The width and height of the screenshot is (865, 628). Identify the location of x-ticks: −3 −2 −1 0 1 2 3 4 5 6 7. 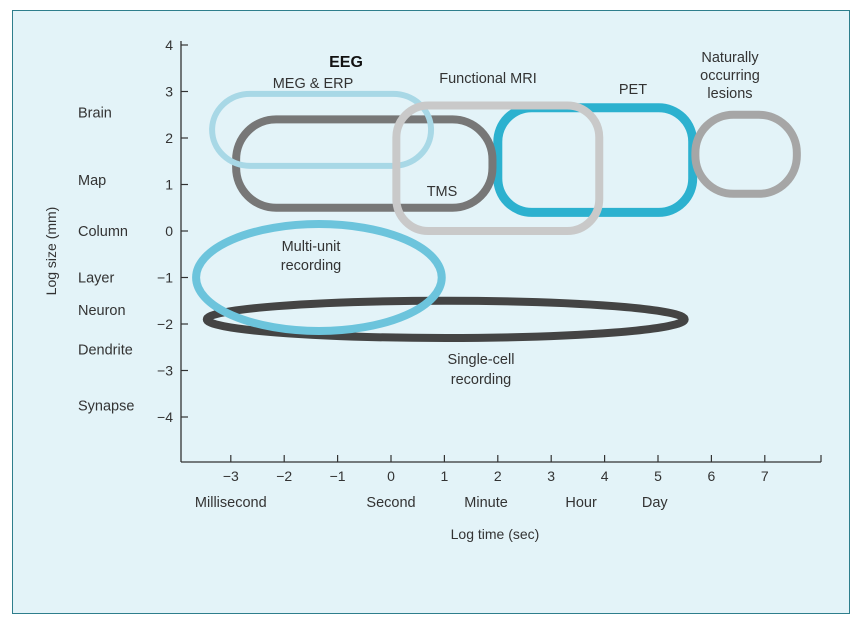
(522, 469).